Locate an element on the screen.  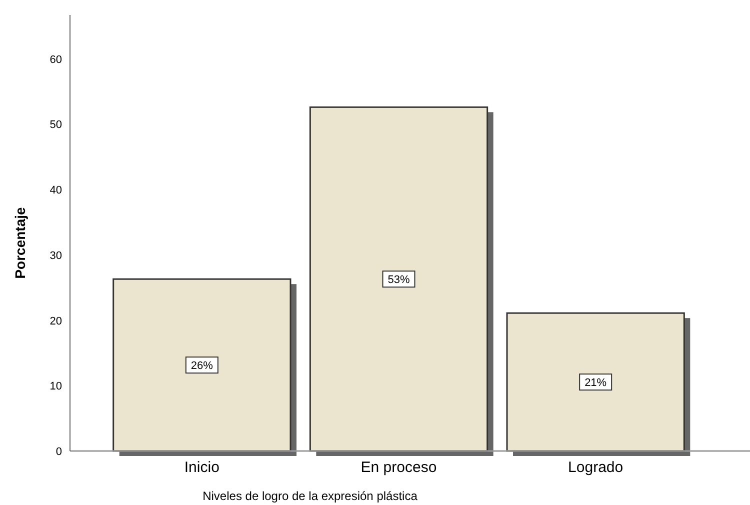
y-axis-title: Porcentaje is located at coordinates (20, 242).